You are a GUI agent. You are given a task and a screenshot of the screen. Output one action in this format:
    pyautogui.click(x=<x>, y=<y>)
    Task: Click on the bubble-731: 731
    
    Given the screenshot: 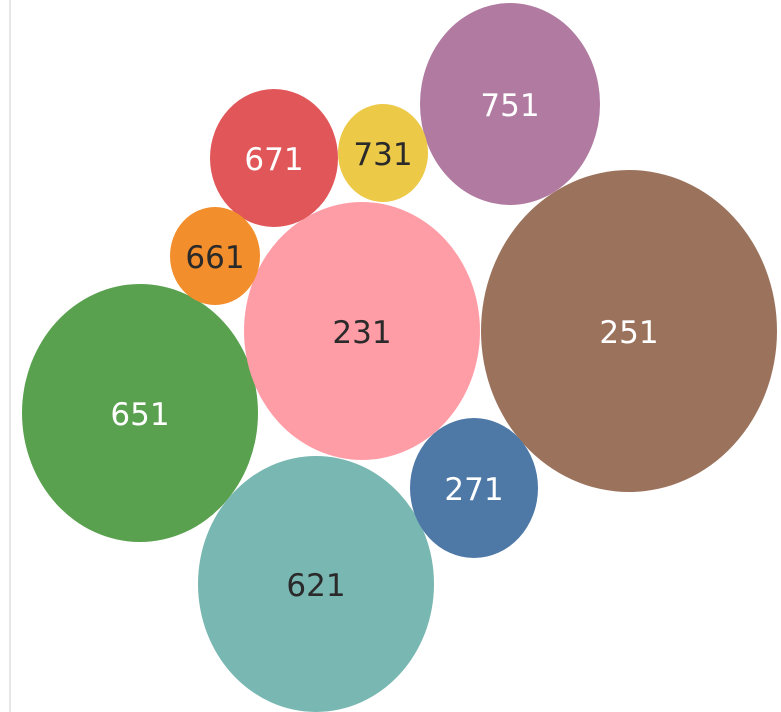 What is the action you would take?
    pyautogui.click(x=383, y=153)
    